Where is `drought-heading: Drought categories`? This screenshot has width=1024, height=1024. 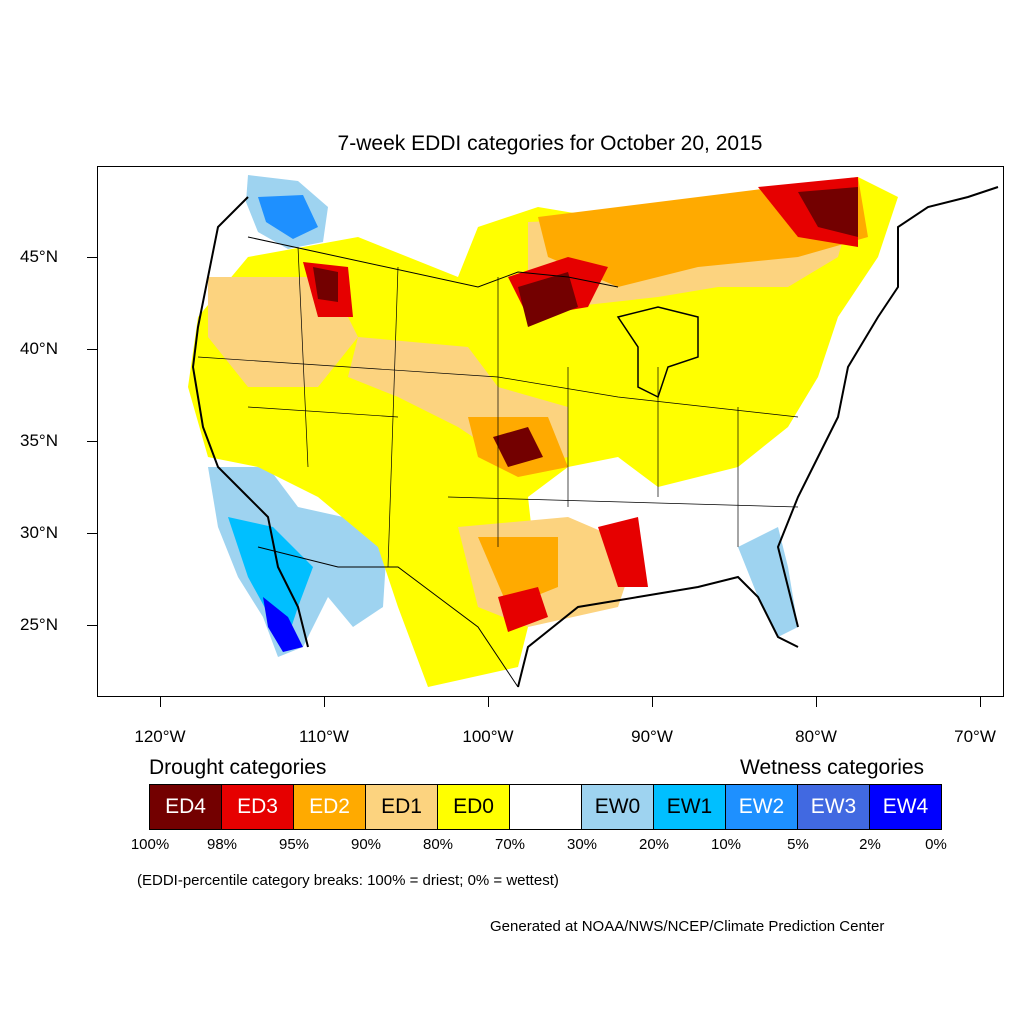
drought-heading: Drought categories is located at coordinates (238, 767).